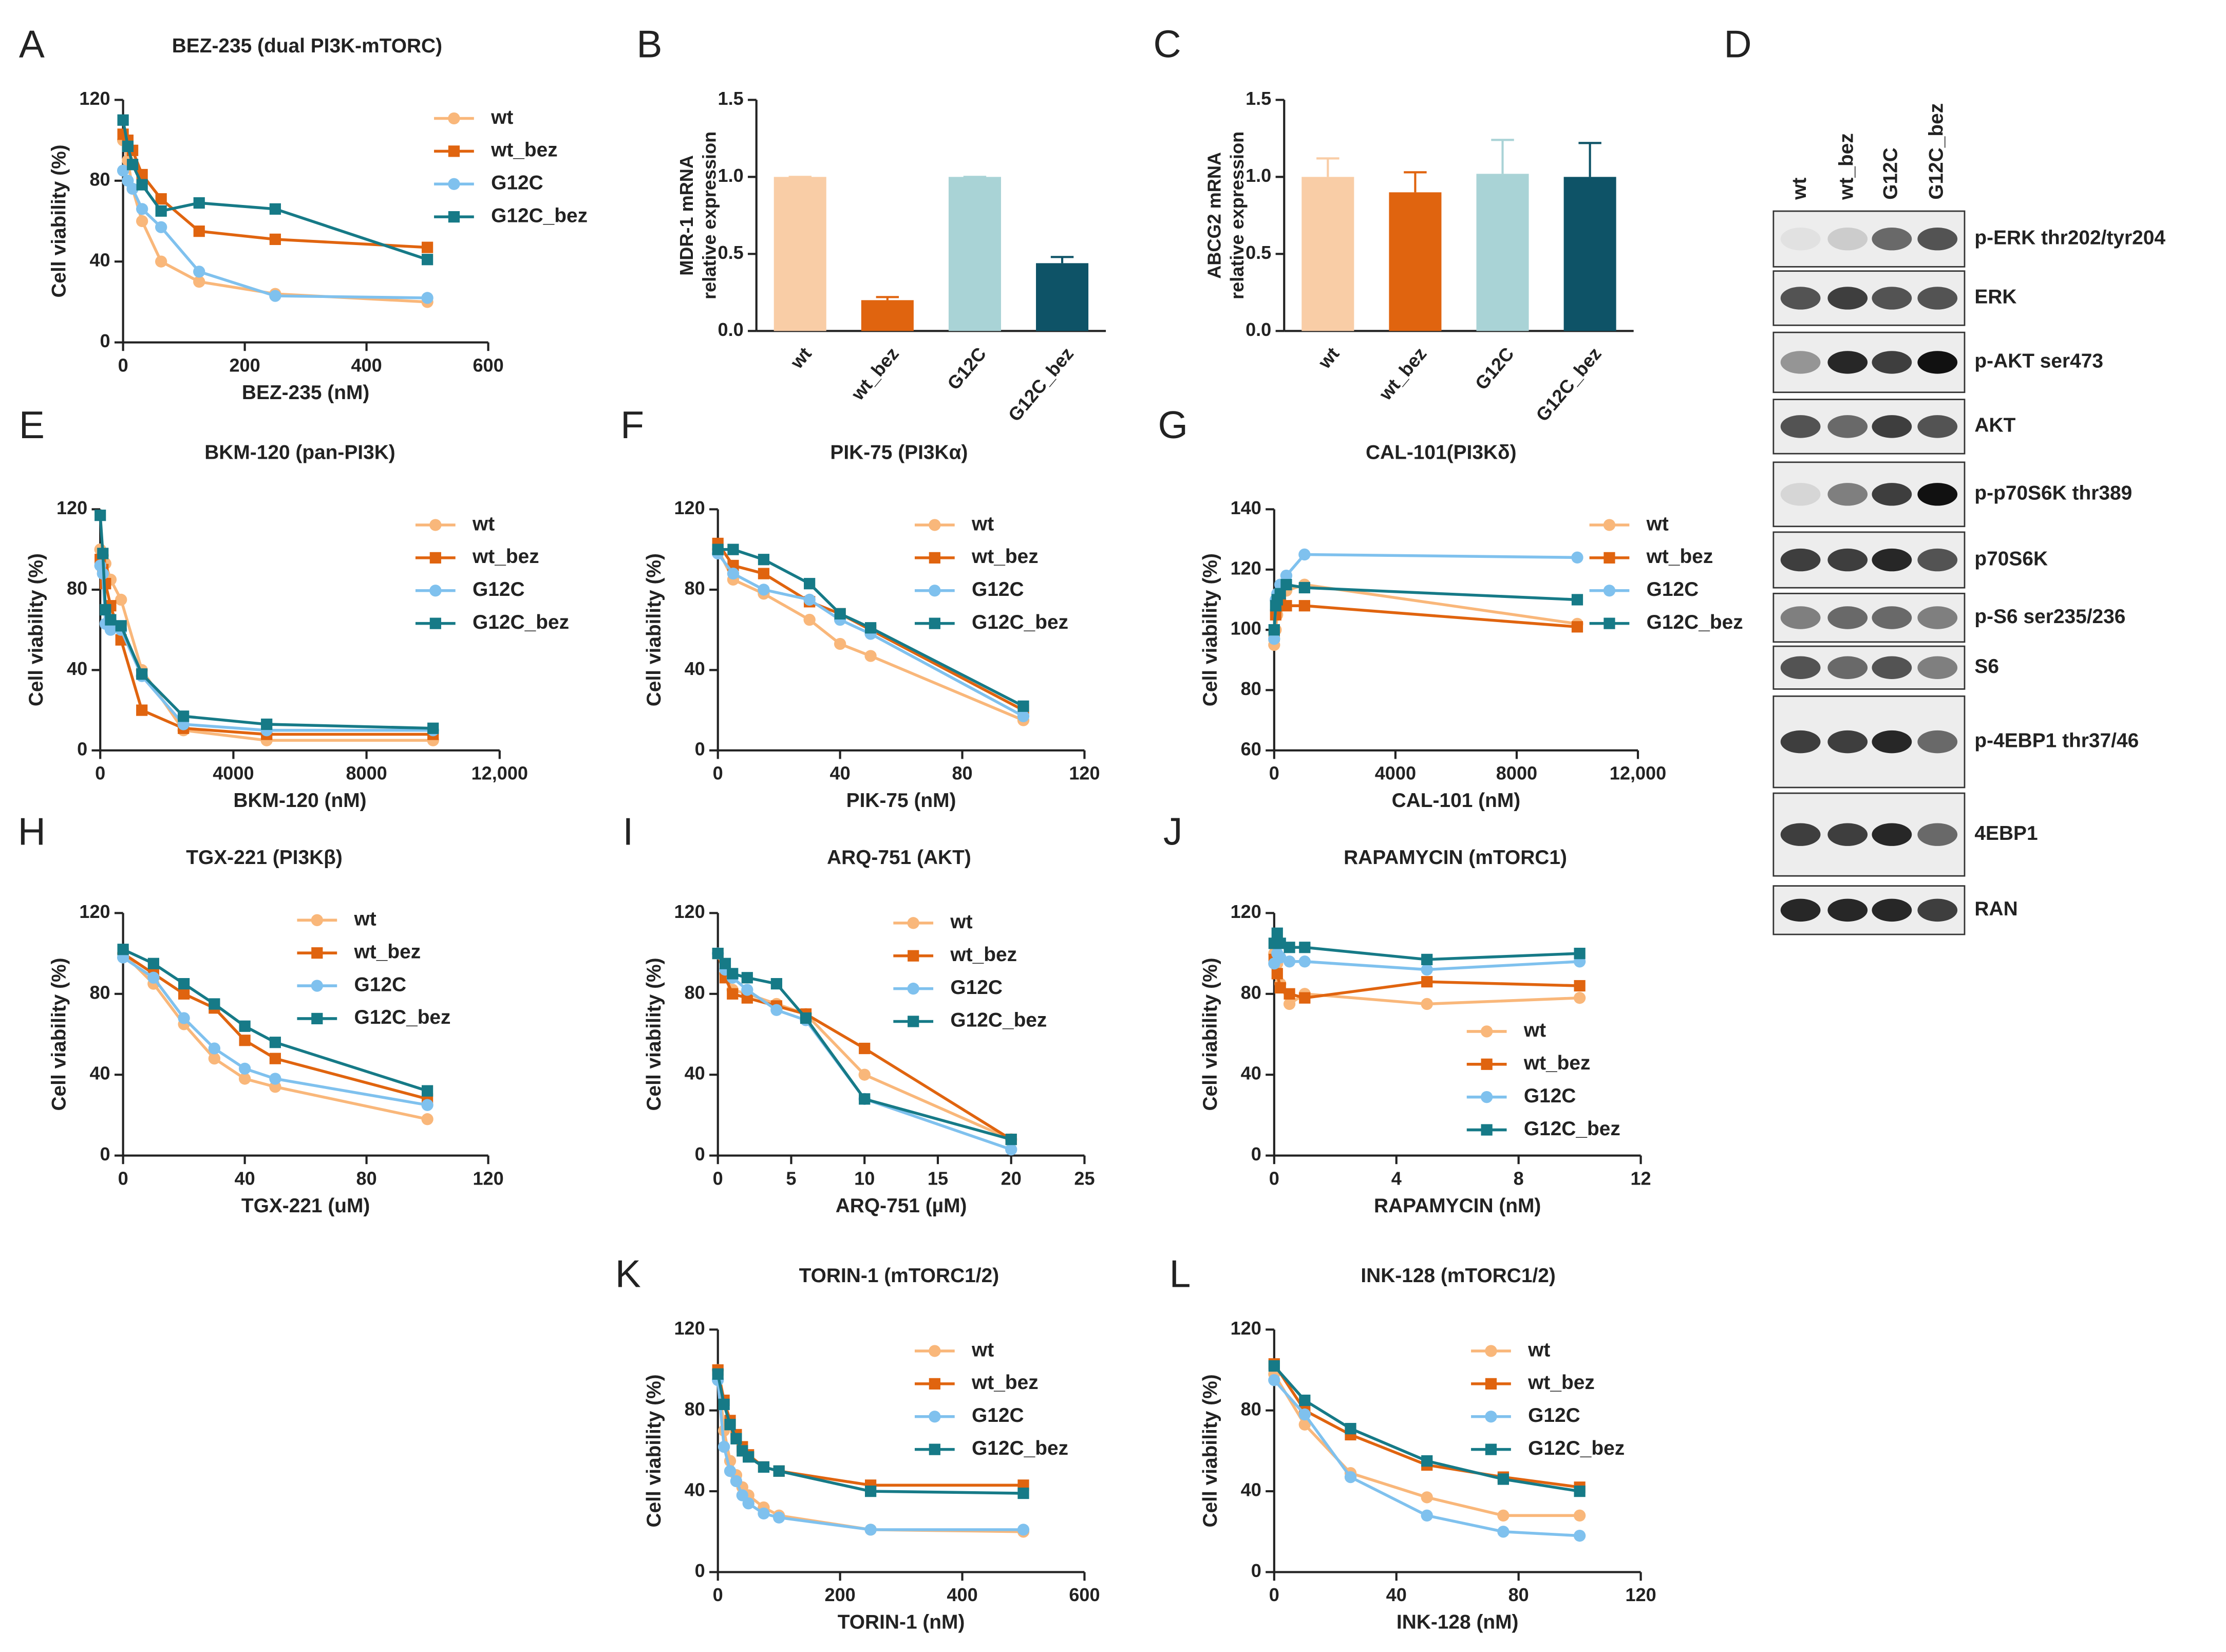 The image size is (2226, 1652). I want to click on y-tick-label: 1.5, so click(1259, 98).